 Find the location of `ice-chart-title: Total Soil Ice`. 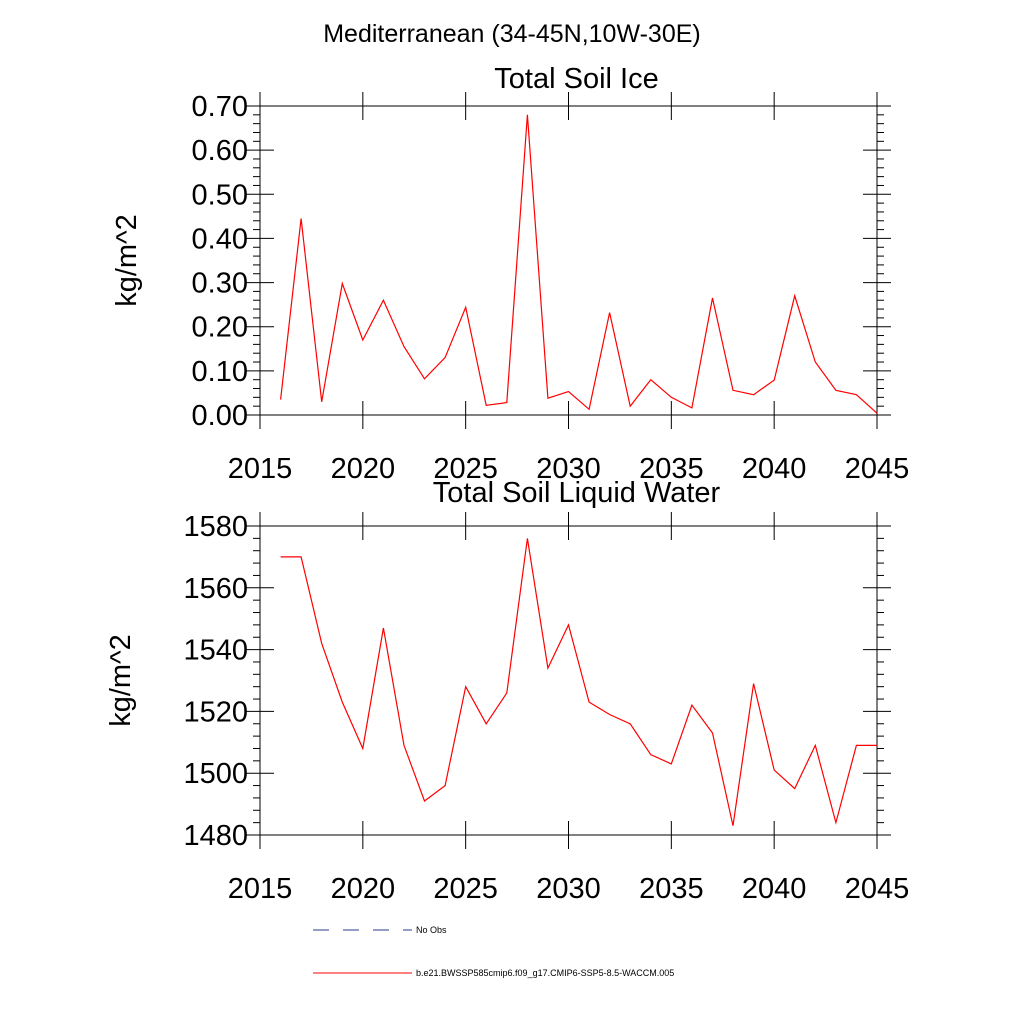

ice-chart-title: Total Soil Ice is located at coordinates (576, 79).